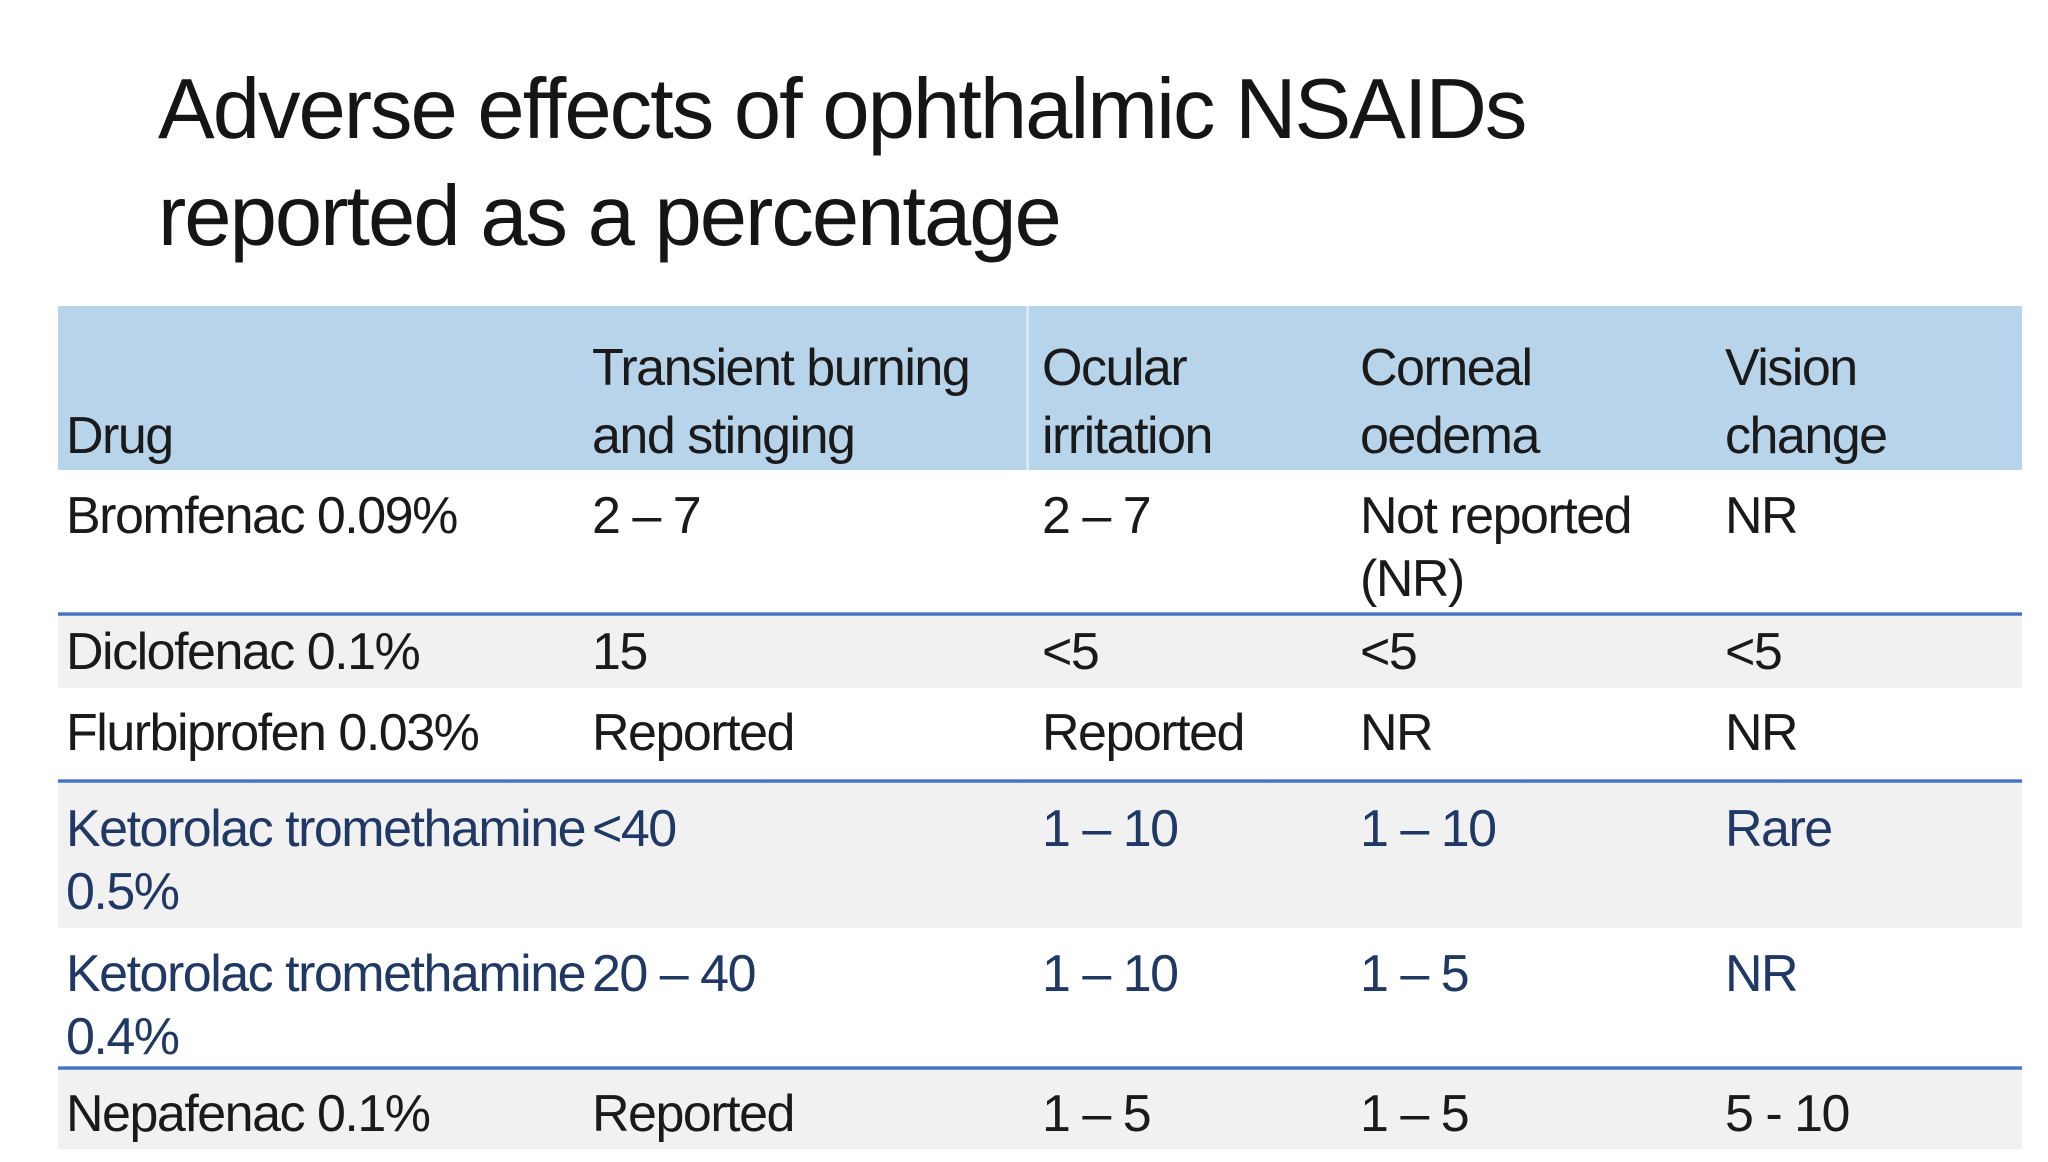 The image size is (2048, 1162). Describe the element at coordinates (634, 829) in the screenshot. I see `cell-transient-burning: <40` at that location.